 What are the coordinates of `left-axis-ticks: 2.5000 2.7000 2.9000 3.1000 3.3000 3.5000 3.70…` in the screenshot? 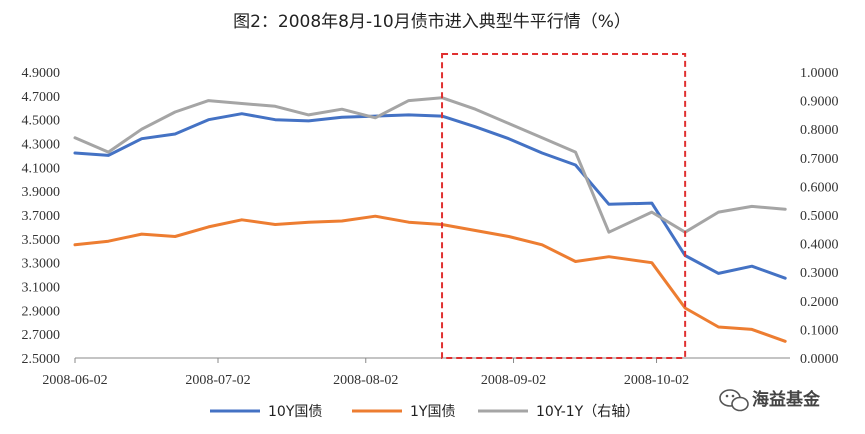 It's located at (41, 216).